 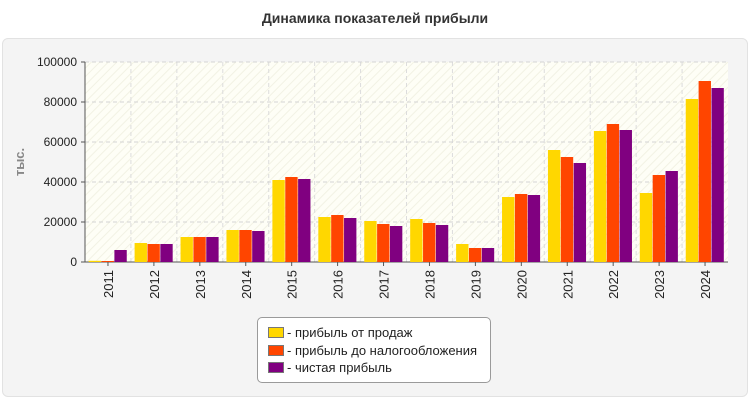 What do you see at coordinates (61, 102) in the screenshot?
I see `y-tick-label: 80000` at bounding box center [61, 102].